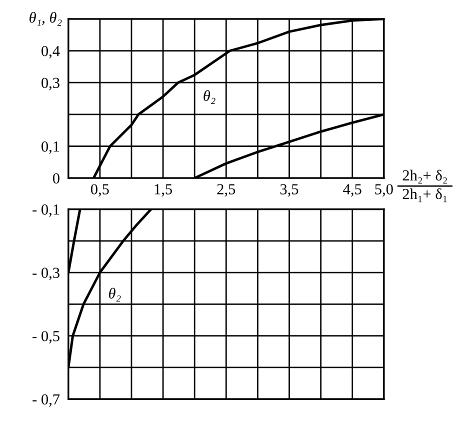 Image resolution: width=462 pixels, height=421 pixels. I want to click on x-tick-label: 5,0, so click(384, 190).